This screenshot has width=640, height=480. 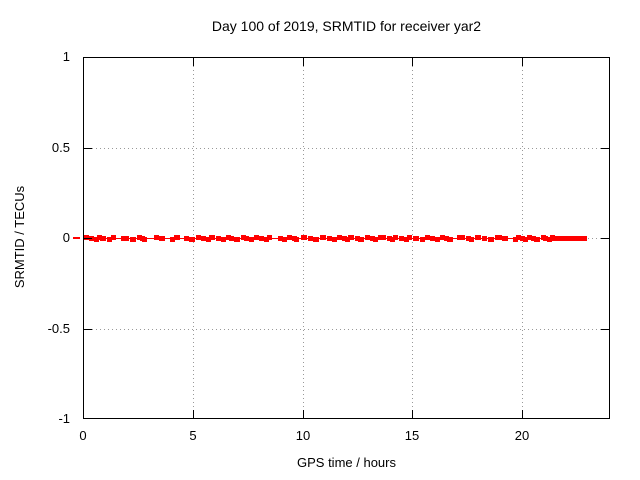 I want to click on y-tick-label: -1, so click(x=64, y=418).